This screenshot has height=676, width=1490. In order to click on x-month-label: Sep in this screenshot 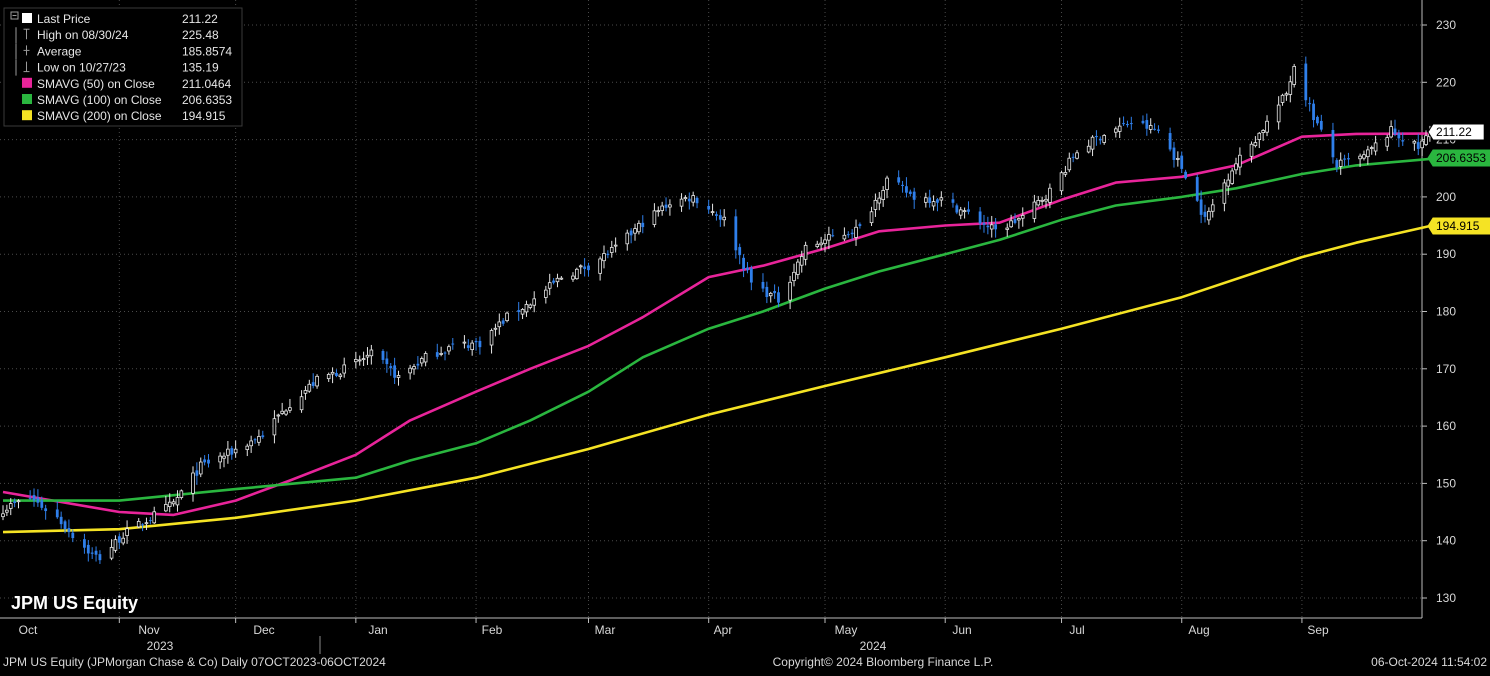, I will do `click(1318, 630)`.